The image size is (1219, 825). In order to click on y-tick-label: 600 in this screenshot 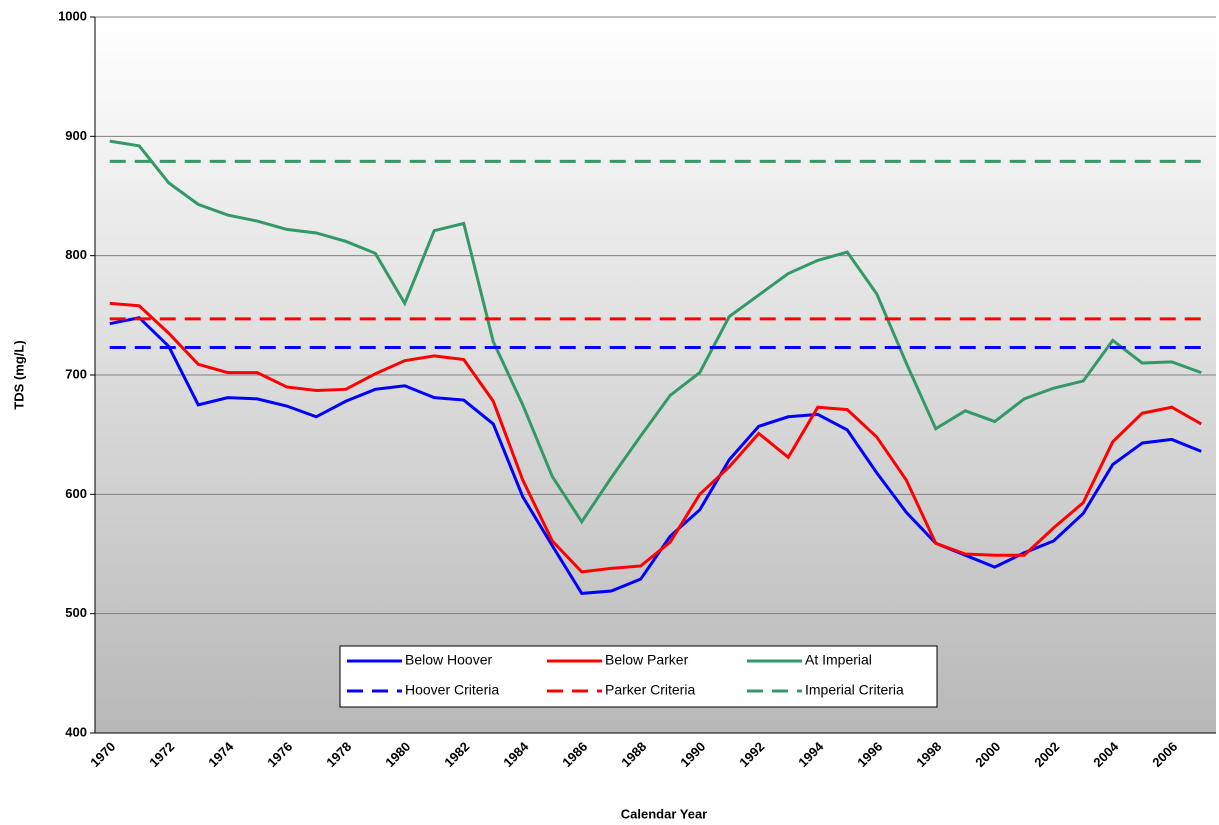, I will do `click(76, 493)`.